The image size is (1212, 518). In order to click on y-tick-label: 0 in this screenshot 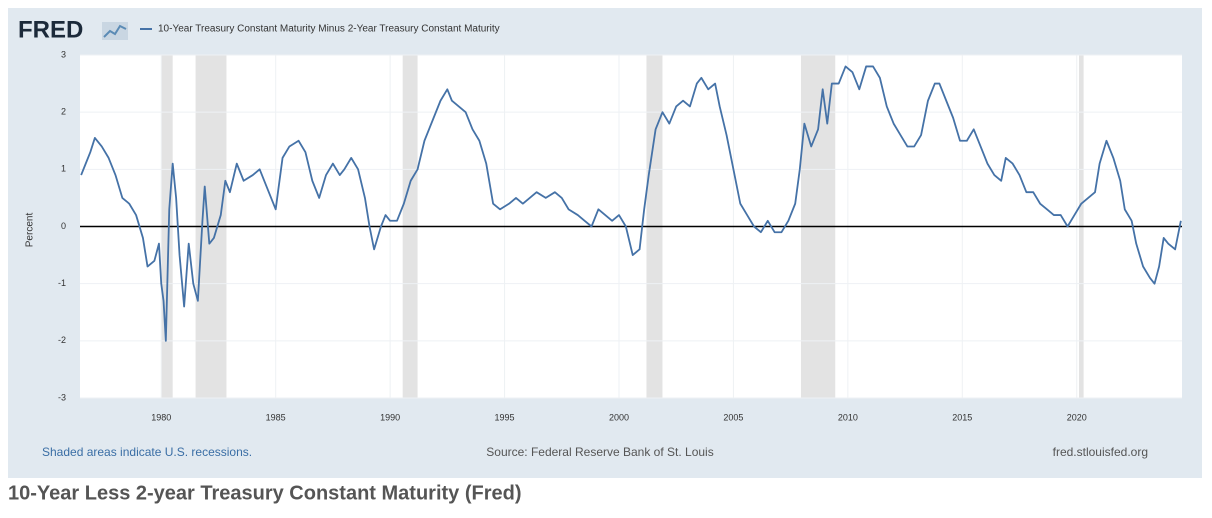, I will do `click(63, 226)`.